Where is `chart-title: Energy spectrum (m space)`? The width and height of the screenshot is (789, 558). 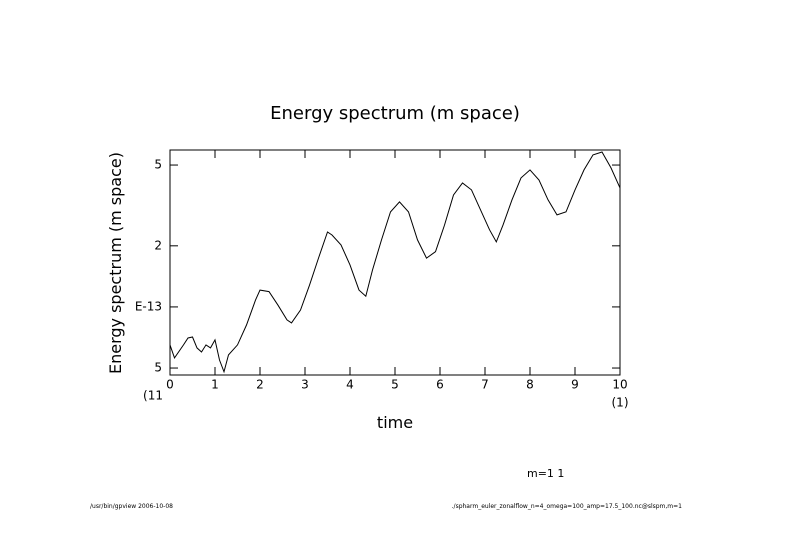
chart-title: Energy spectrum (m space) is located at coordinates (395, 113).